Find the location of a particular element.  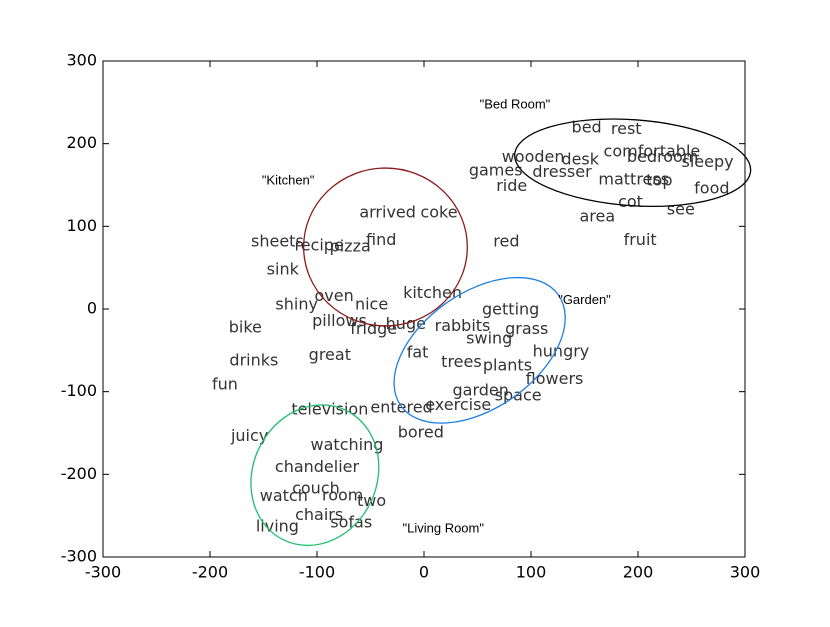

x-tick-label: 200 is located at coordinates (638, 572).